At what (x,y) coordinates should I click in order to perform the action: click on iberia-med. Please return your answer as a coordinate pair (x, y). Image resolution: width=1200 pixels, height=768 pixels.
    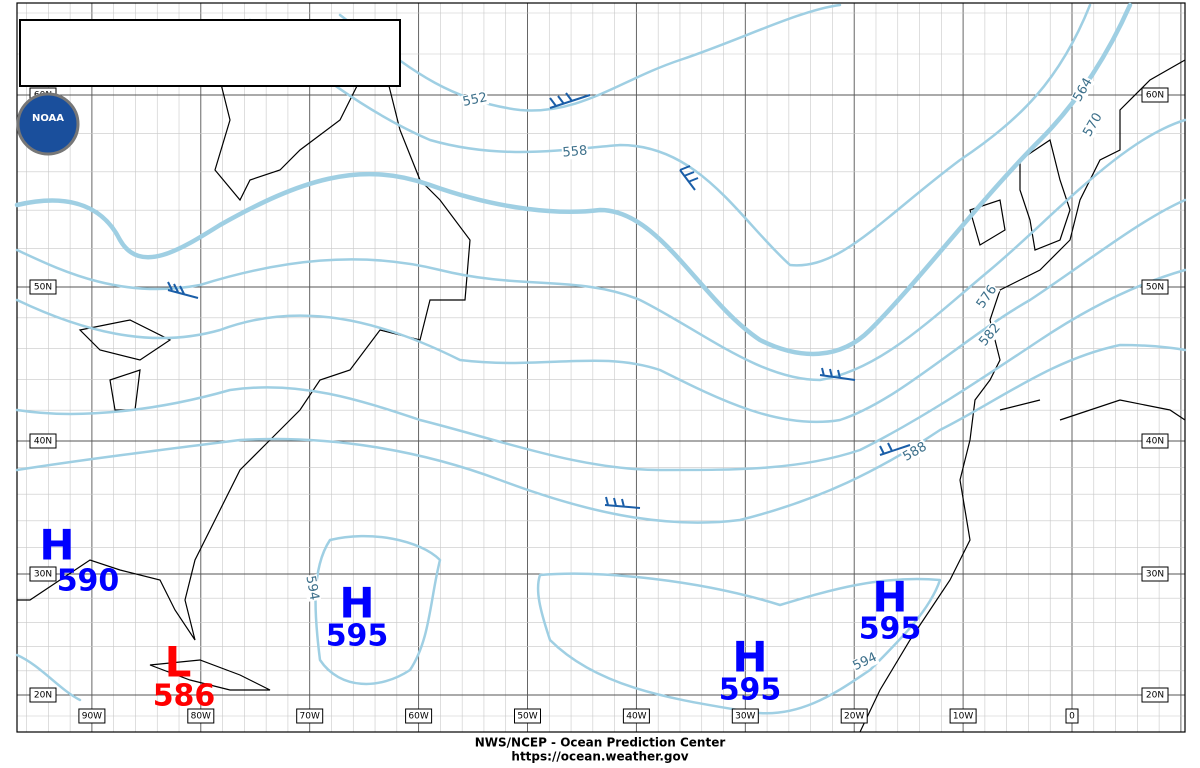
    Looking at the image, I should click on (1092, 410).